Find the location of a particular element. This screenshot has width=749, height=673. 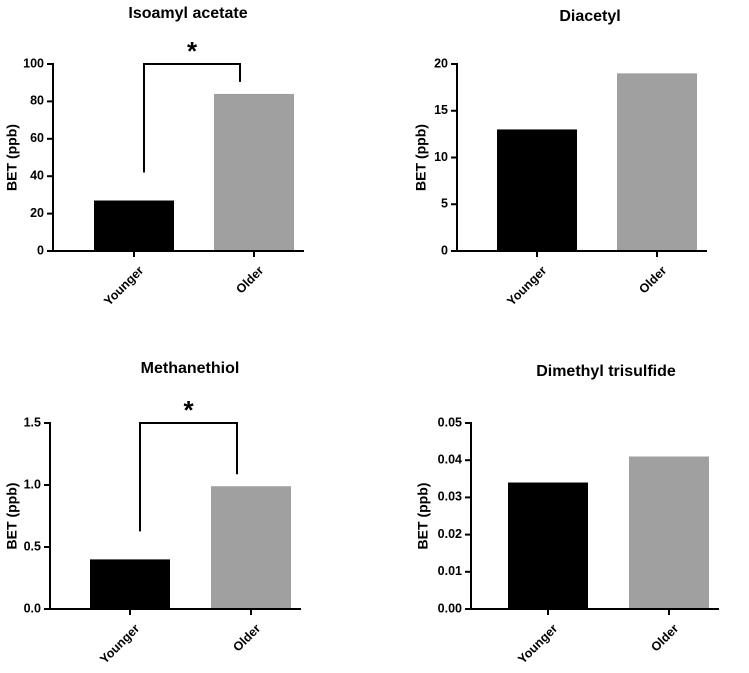

y-tick-label: 80 is located at coordinates (37, 101).